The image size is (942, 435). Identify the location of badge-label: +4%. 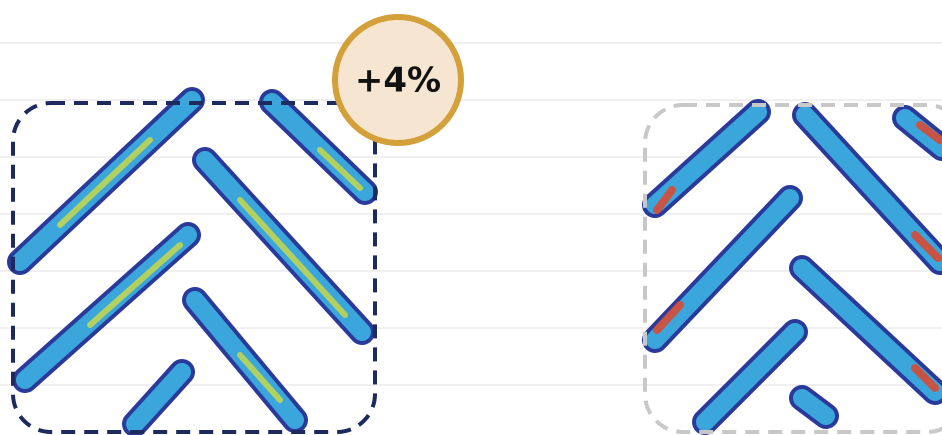
(398, 81).